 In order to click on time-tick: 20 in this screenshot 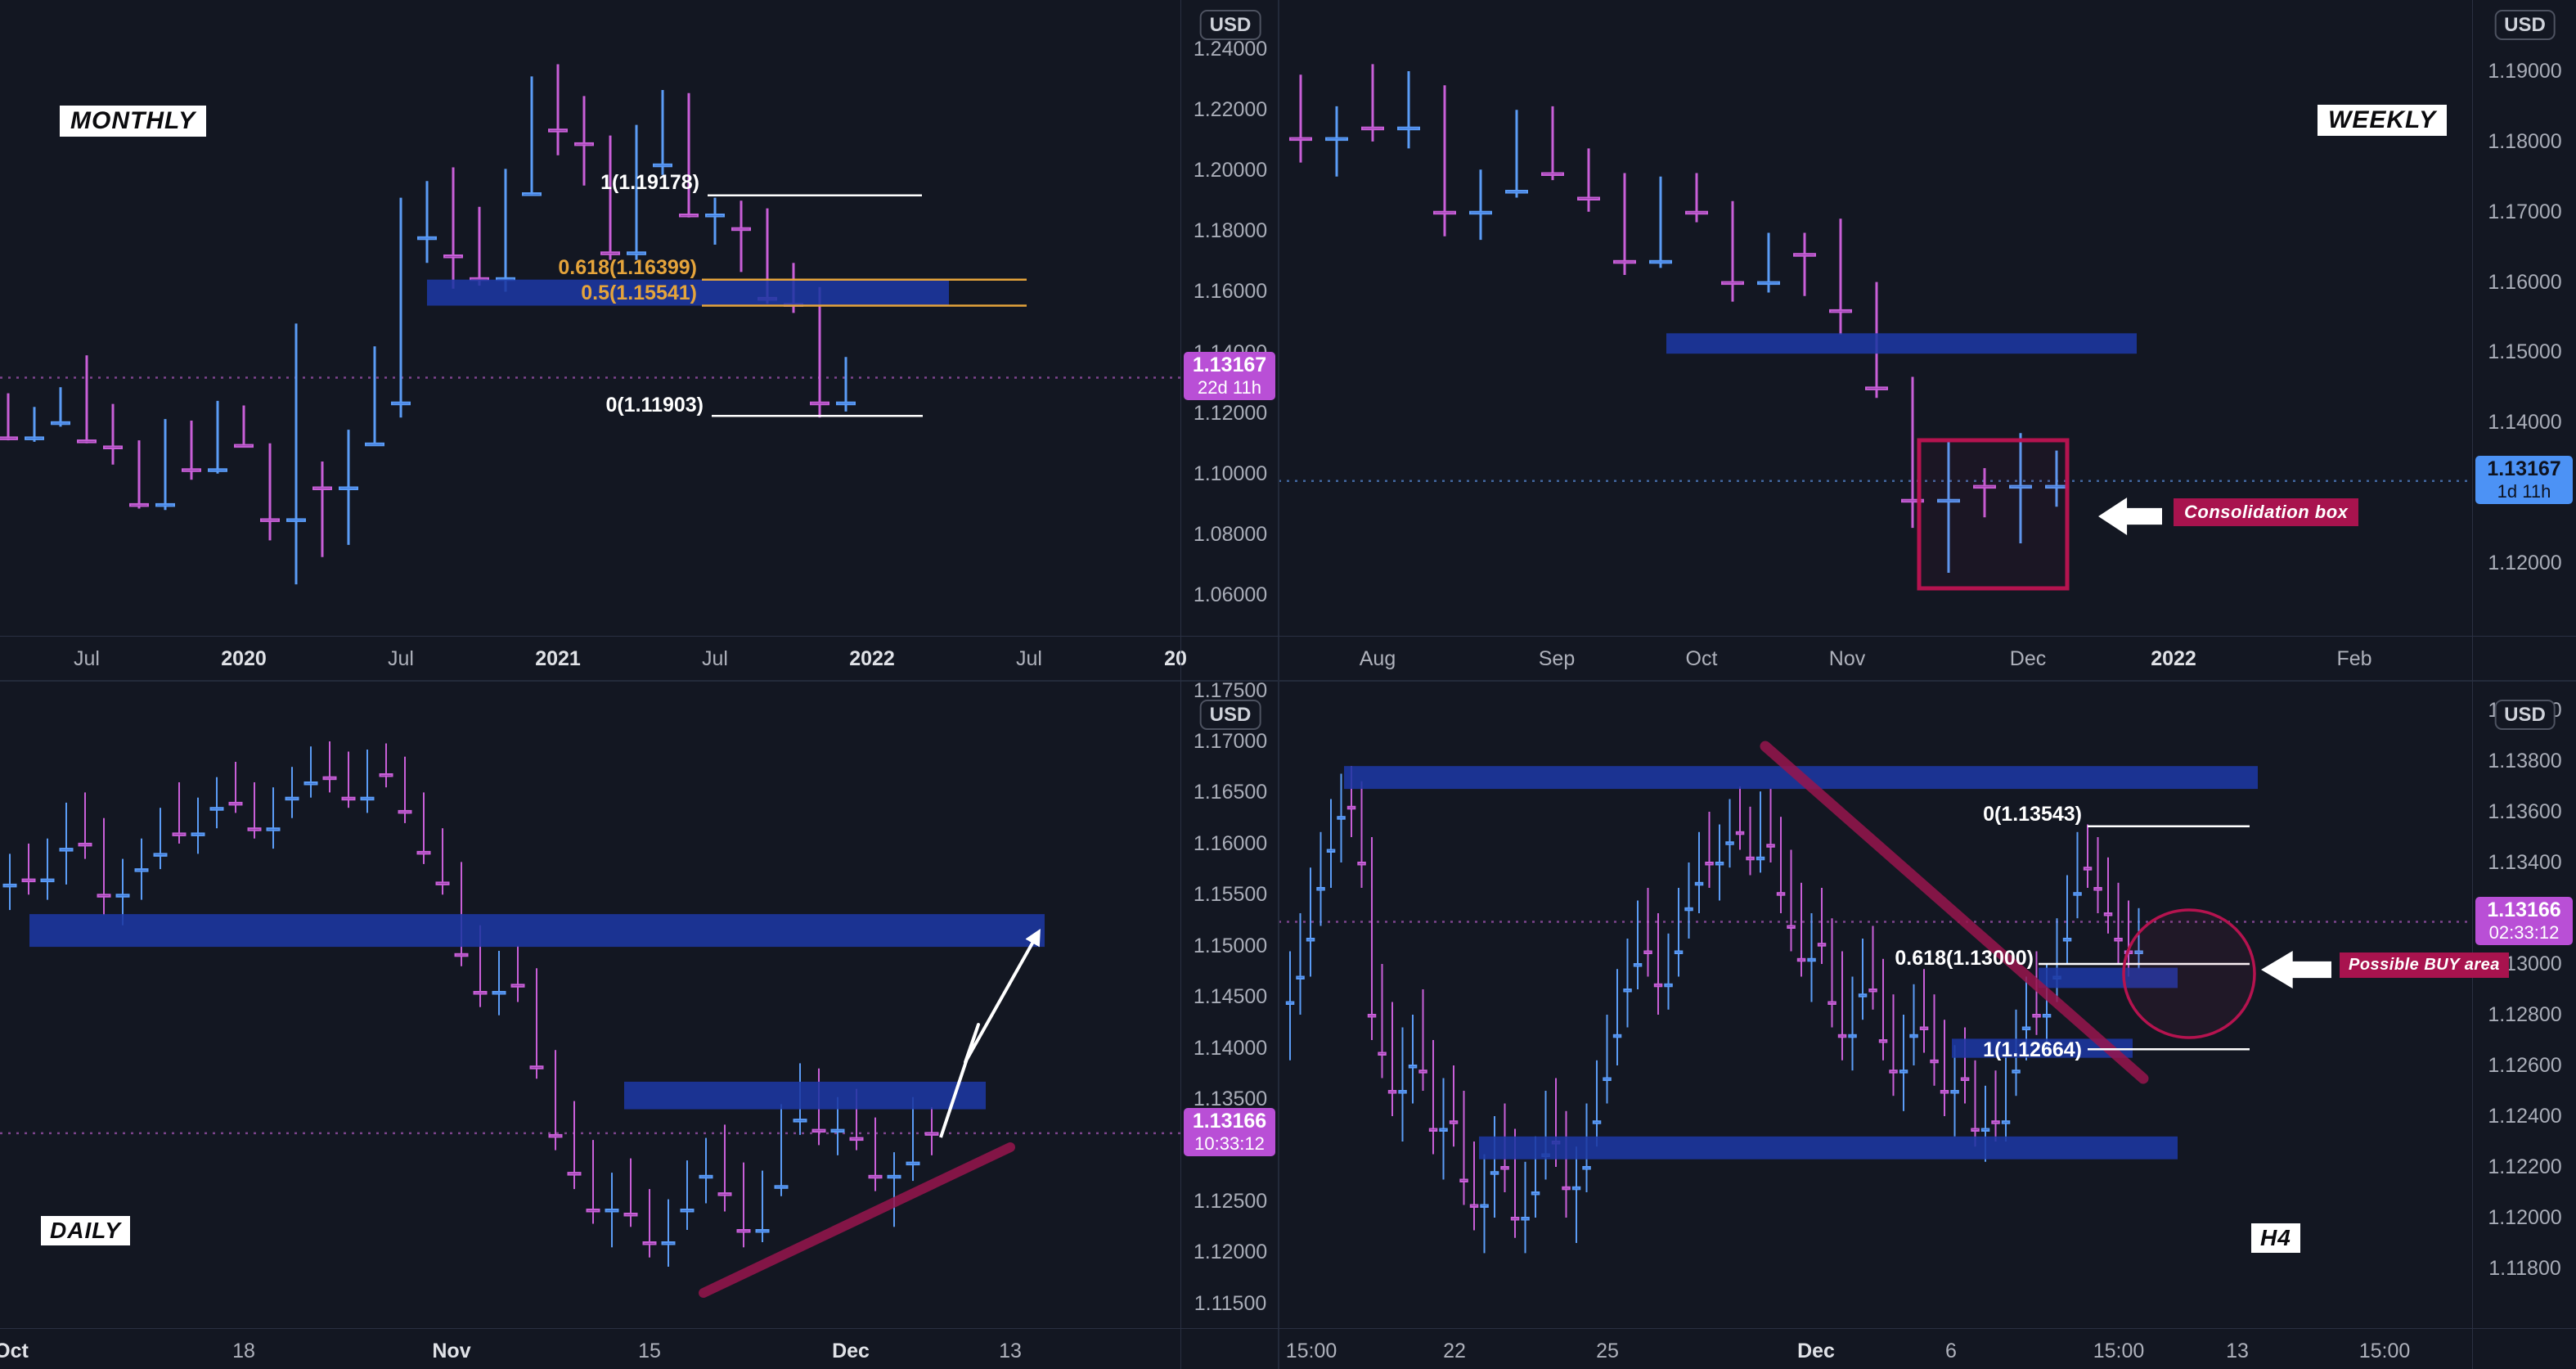, I will do `click(1175, 658)`.